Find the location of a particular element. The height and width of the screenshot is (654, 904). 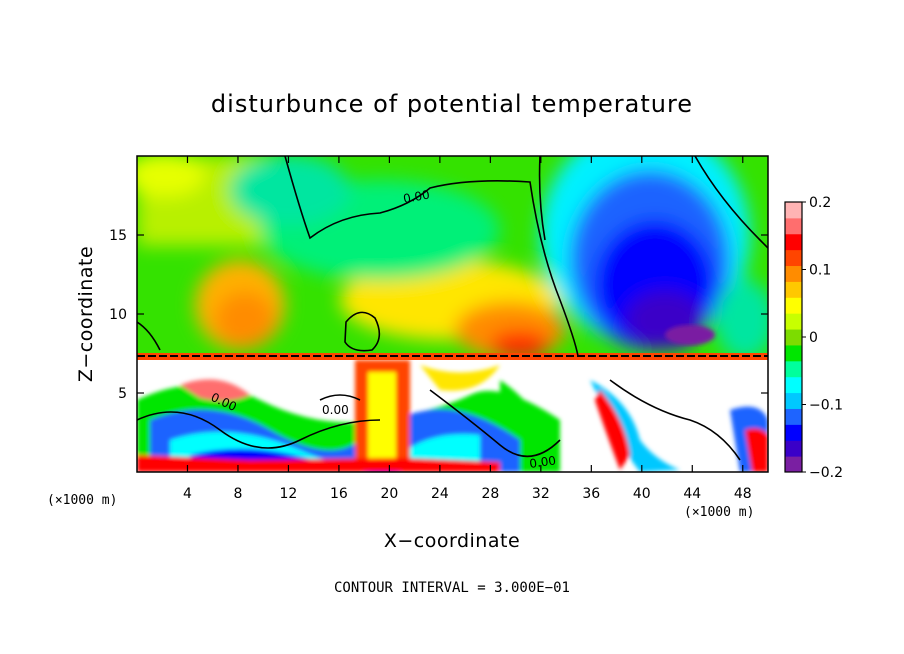

y-tick-label: 5 is located at coordinates (122, 394).